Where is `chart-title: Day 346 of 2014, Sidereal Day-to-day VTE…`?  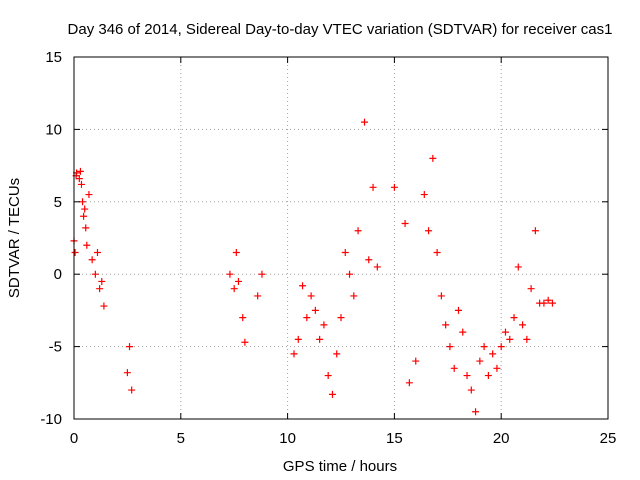
chart-title: Day 346 of 2014, Sidereal Day-to-day VTE… is located at coordinates (340, 29).